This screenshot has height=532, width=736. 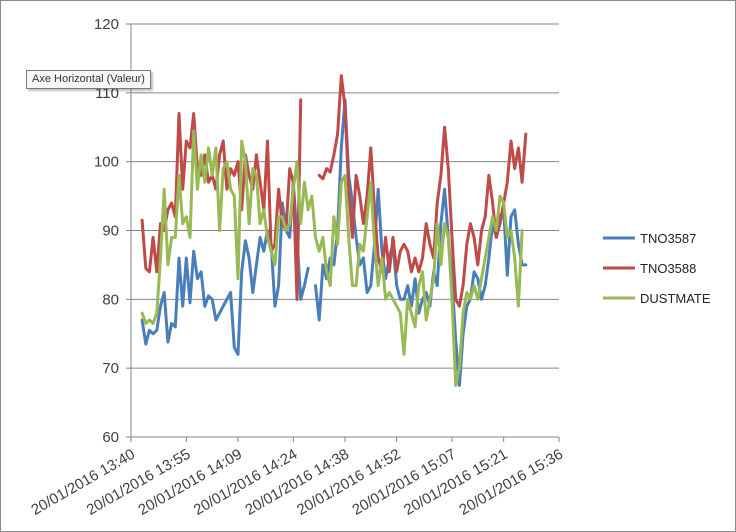 I want to click on axis-tooltip: Axe Horizontal (Valeur), so click(x=88, y=79).